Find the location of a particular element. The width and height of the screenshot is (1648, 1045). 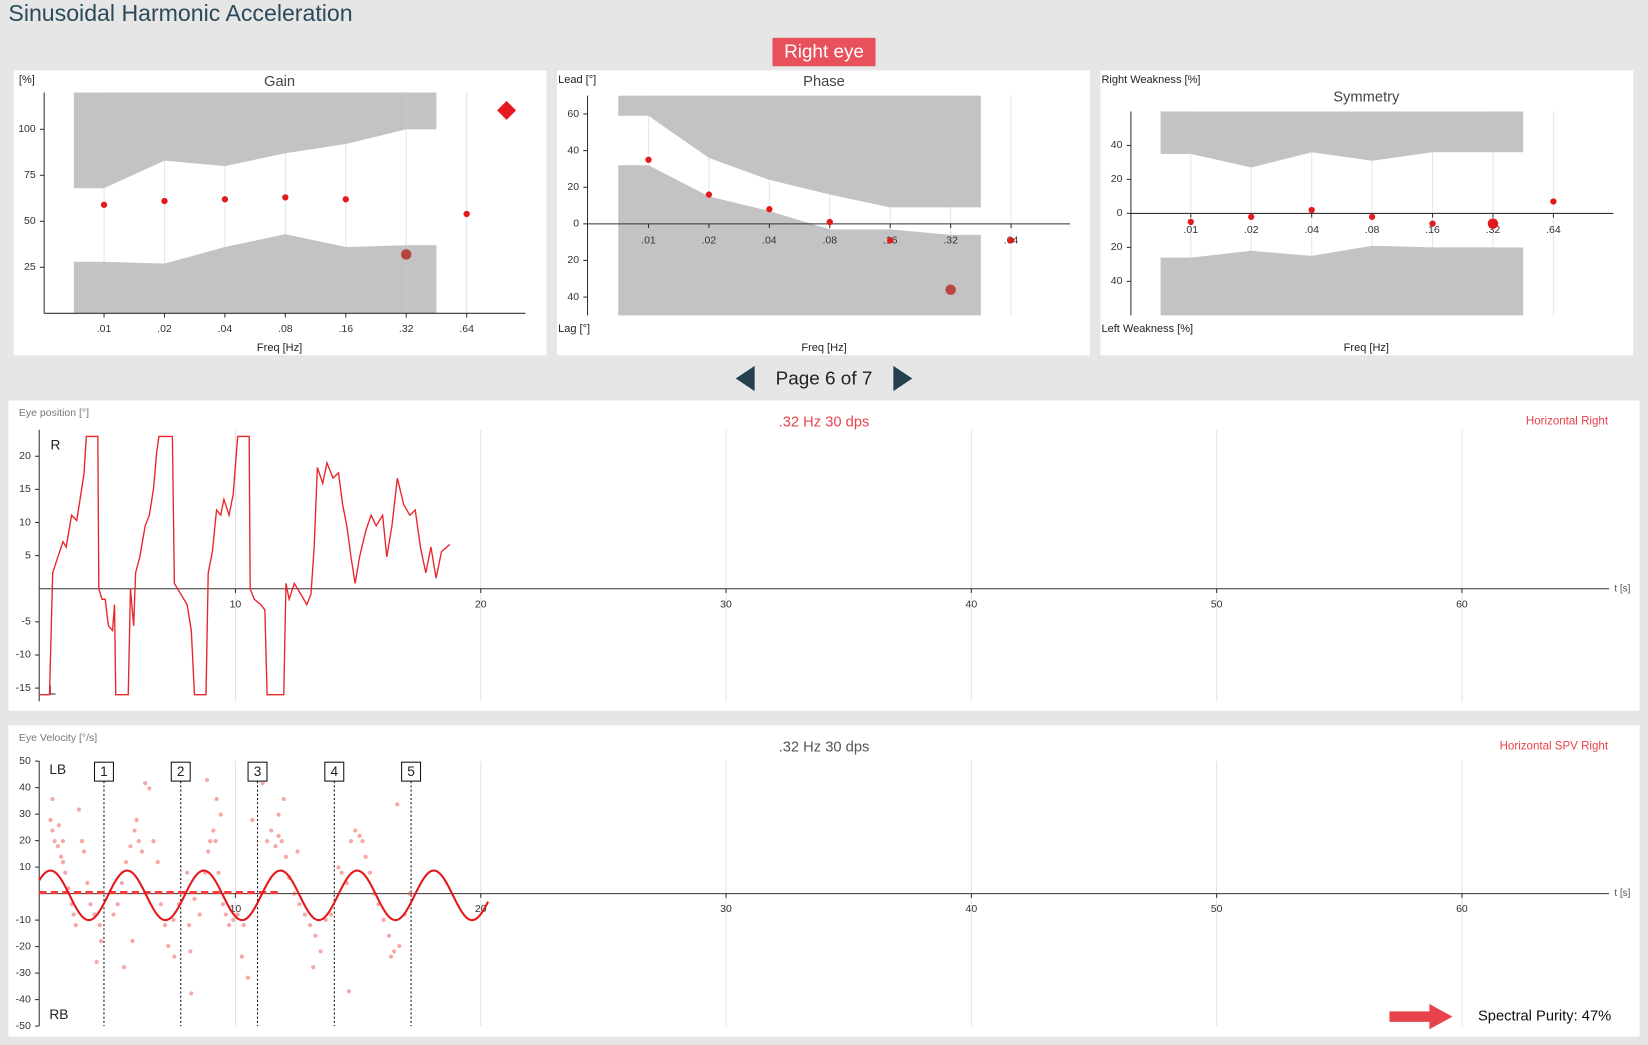

trace is located at coordinates (245, 565).